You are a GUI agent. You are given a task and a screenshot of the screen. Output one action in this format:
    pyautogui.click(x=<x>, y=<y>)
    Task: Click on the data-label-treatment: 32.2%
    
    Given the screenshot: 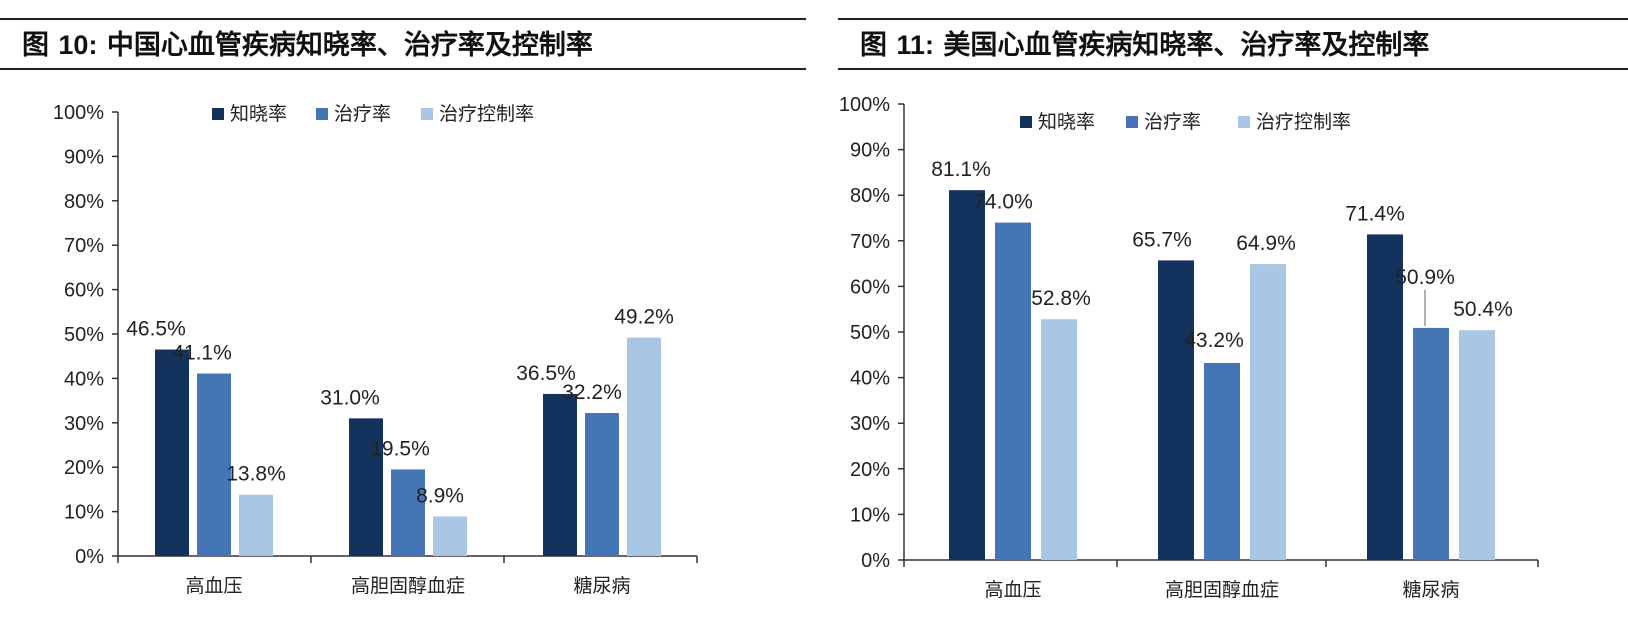 What is the action you would take?
    pyautogui.click(x=592, y=392)
    